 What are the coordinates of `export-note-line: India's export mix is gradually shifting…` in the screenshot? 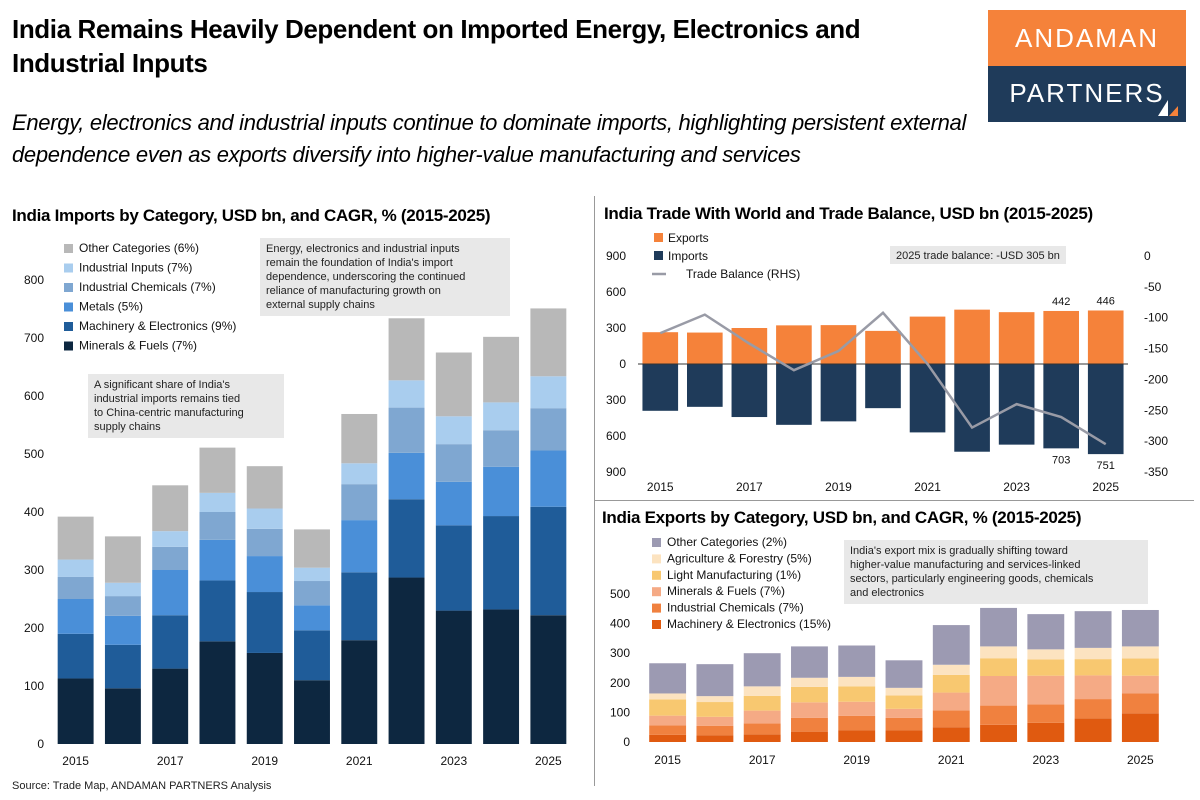 It's located at (959, 551).